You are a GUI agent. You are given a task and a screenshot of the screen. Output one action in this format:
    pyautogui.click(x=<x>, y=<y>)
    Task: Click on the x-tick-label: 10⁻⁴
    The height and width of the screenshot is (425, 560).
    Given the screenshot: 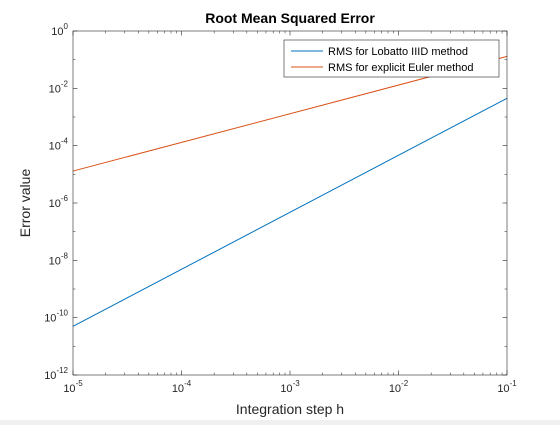 What is the action you would take?
    pyautogui.click(x=182, y=387)
    